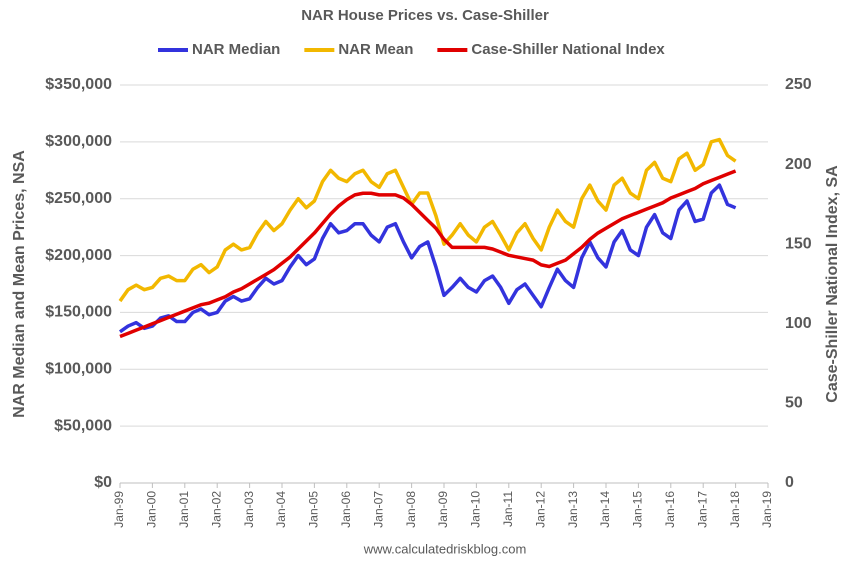 The image size is (850, 569). What do you see at coordinates (411, 509) in the screenshot?
I see `x-tick-label: Jan-08` at bounding box center [411, 509].